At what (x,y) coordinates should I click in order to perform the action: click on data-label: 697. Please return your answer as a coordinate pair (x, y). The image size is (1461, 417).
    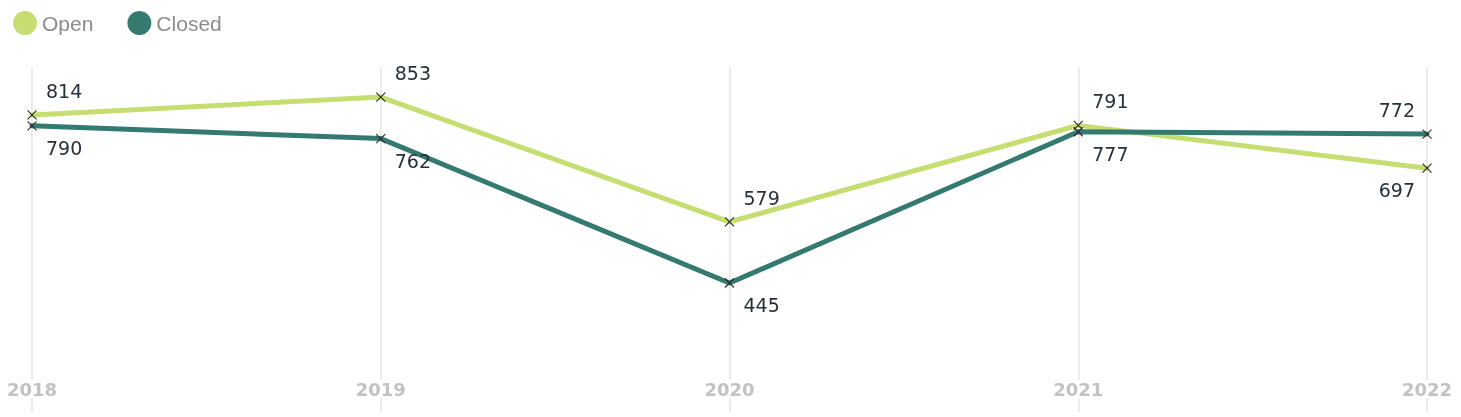
    Looking at the image, I should click on (1396, 190).